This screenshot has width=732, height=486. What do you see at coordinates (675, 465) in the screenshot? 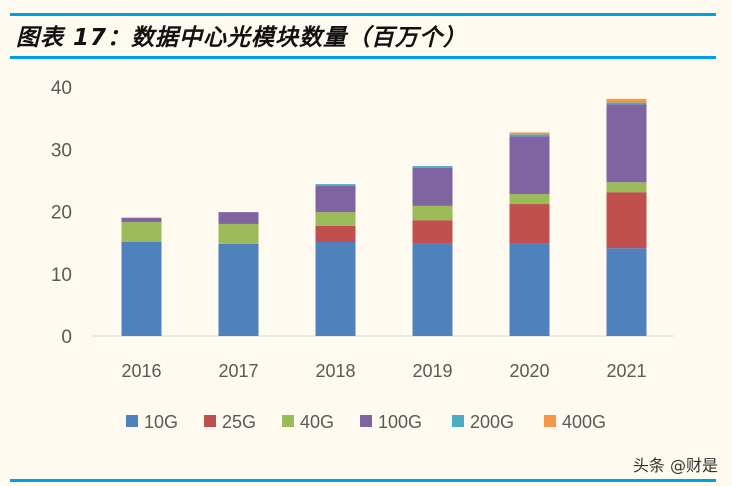
I see `watermark: 头条 @财是` at bounding box center [675, 465].